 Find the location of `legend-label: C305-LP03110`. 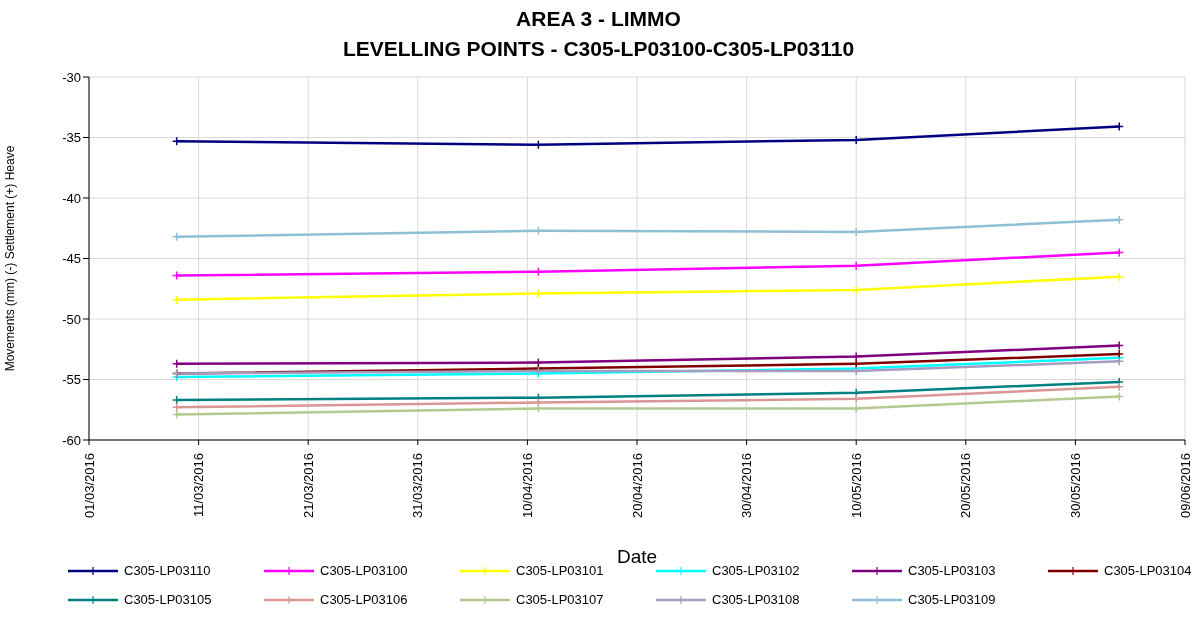

legend-label: C305-LP03110 is located at coordinates (167, 570).